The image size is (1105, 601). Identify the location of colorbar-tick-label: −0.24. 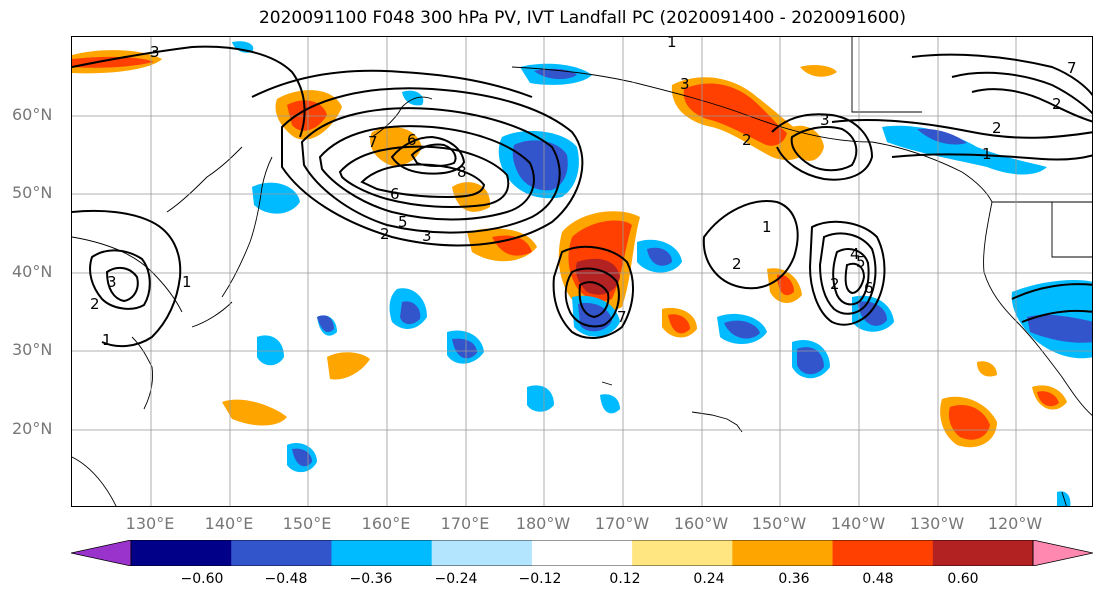
(456, 579).